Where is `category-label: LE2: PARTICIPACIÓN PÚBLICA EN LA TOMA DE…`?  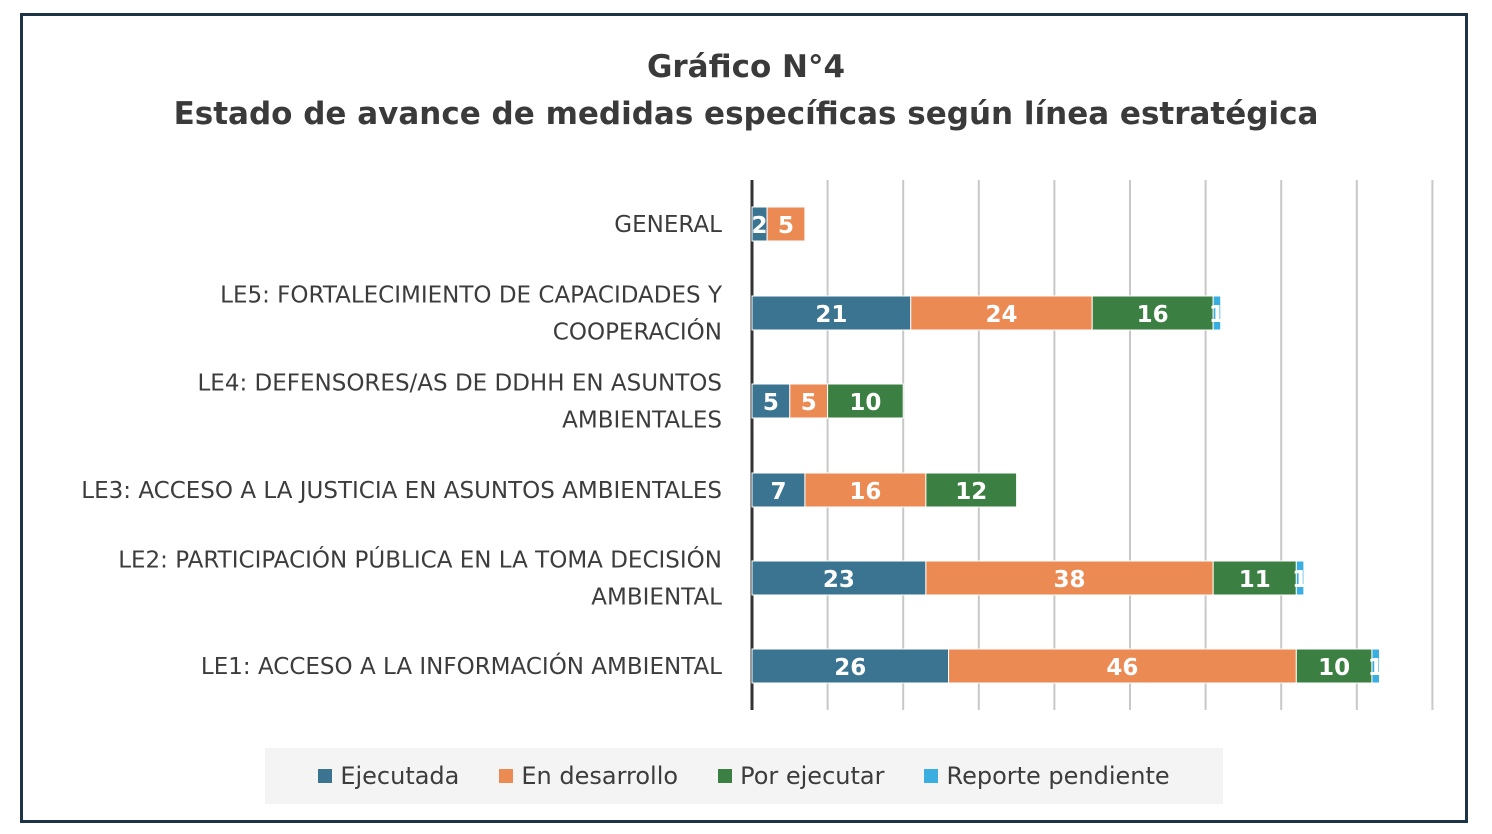
category-label: LE2: PARTICIPACIÓN PÚBLICA EN LA TOMA DE… is located at coordinates (420, 578).